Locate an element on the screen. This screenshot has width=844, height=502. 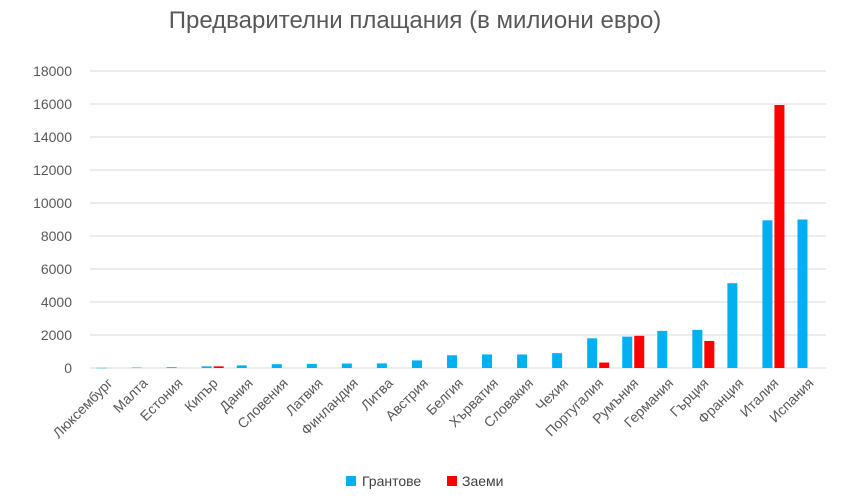
x-tick-label: Люксембург is located at coordinates (82, 408).